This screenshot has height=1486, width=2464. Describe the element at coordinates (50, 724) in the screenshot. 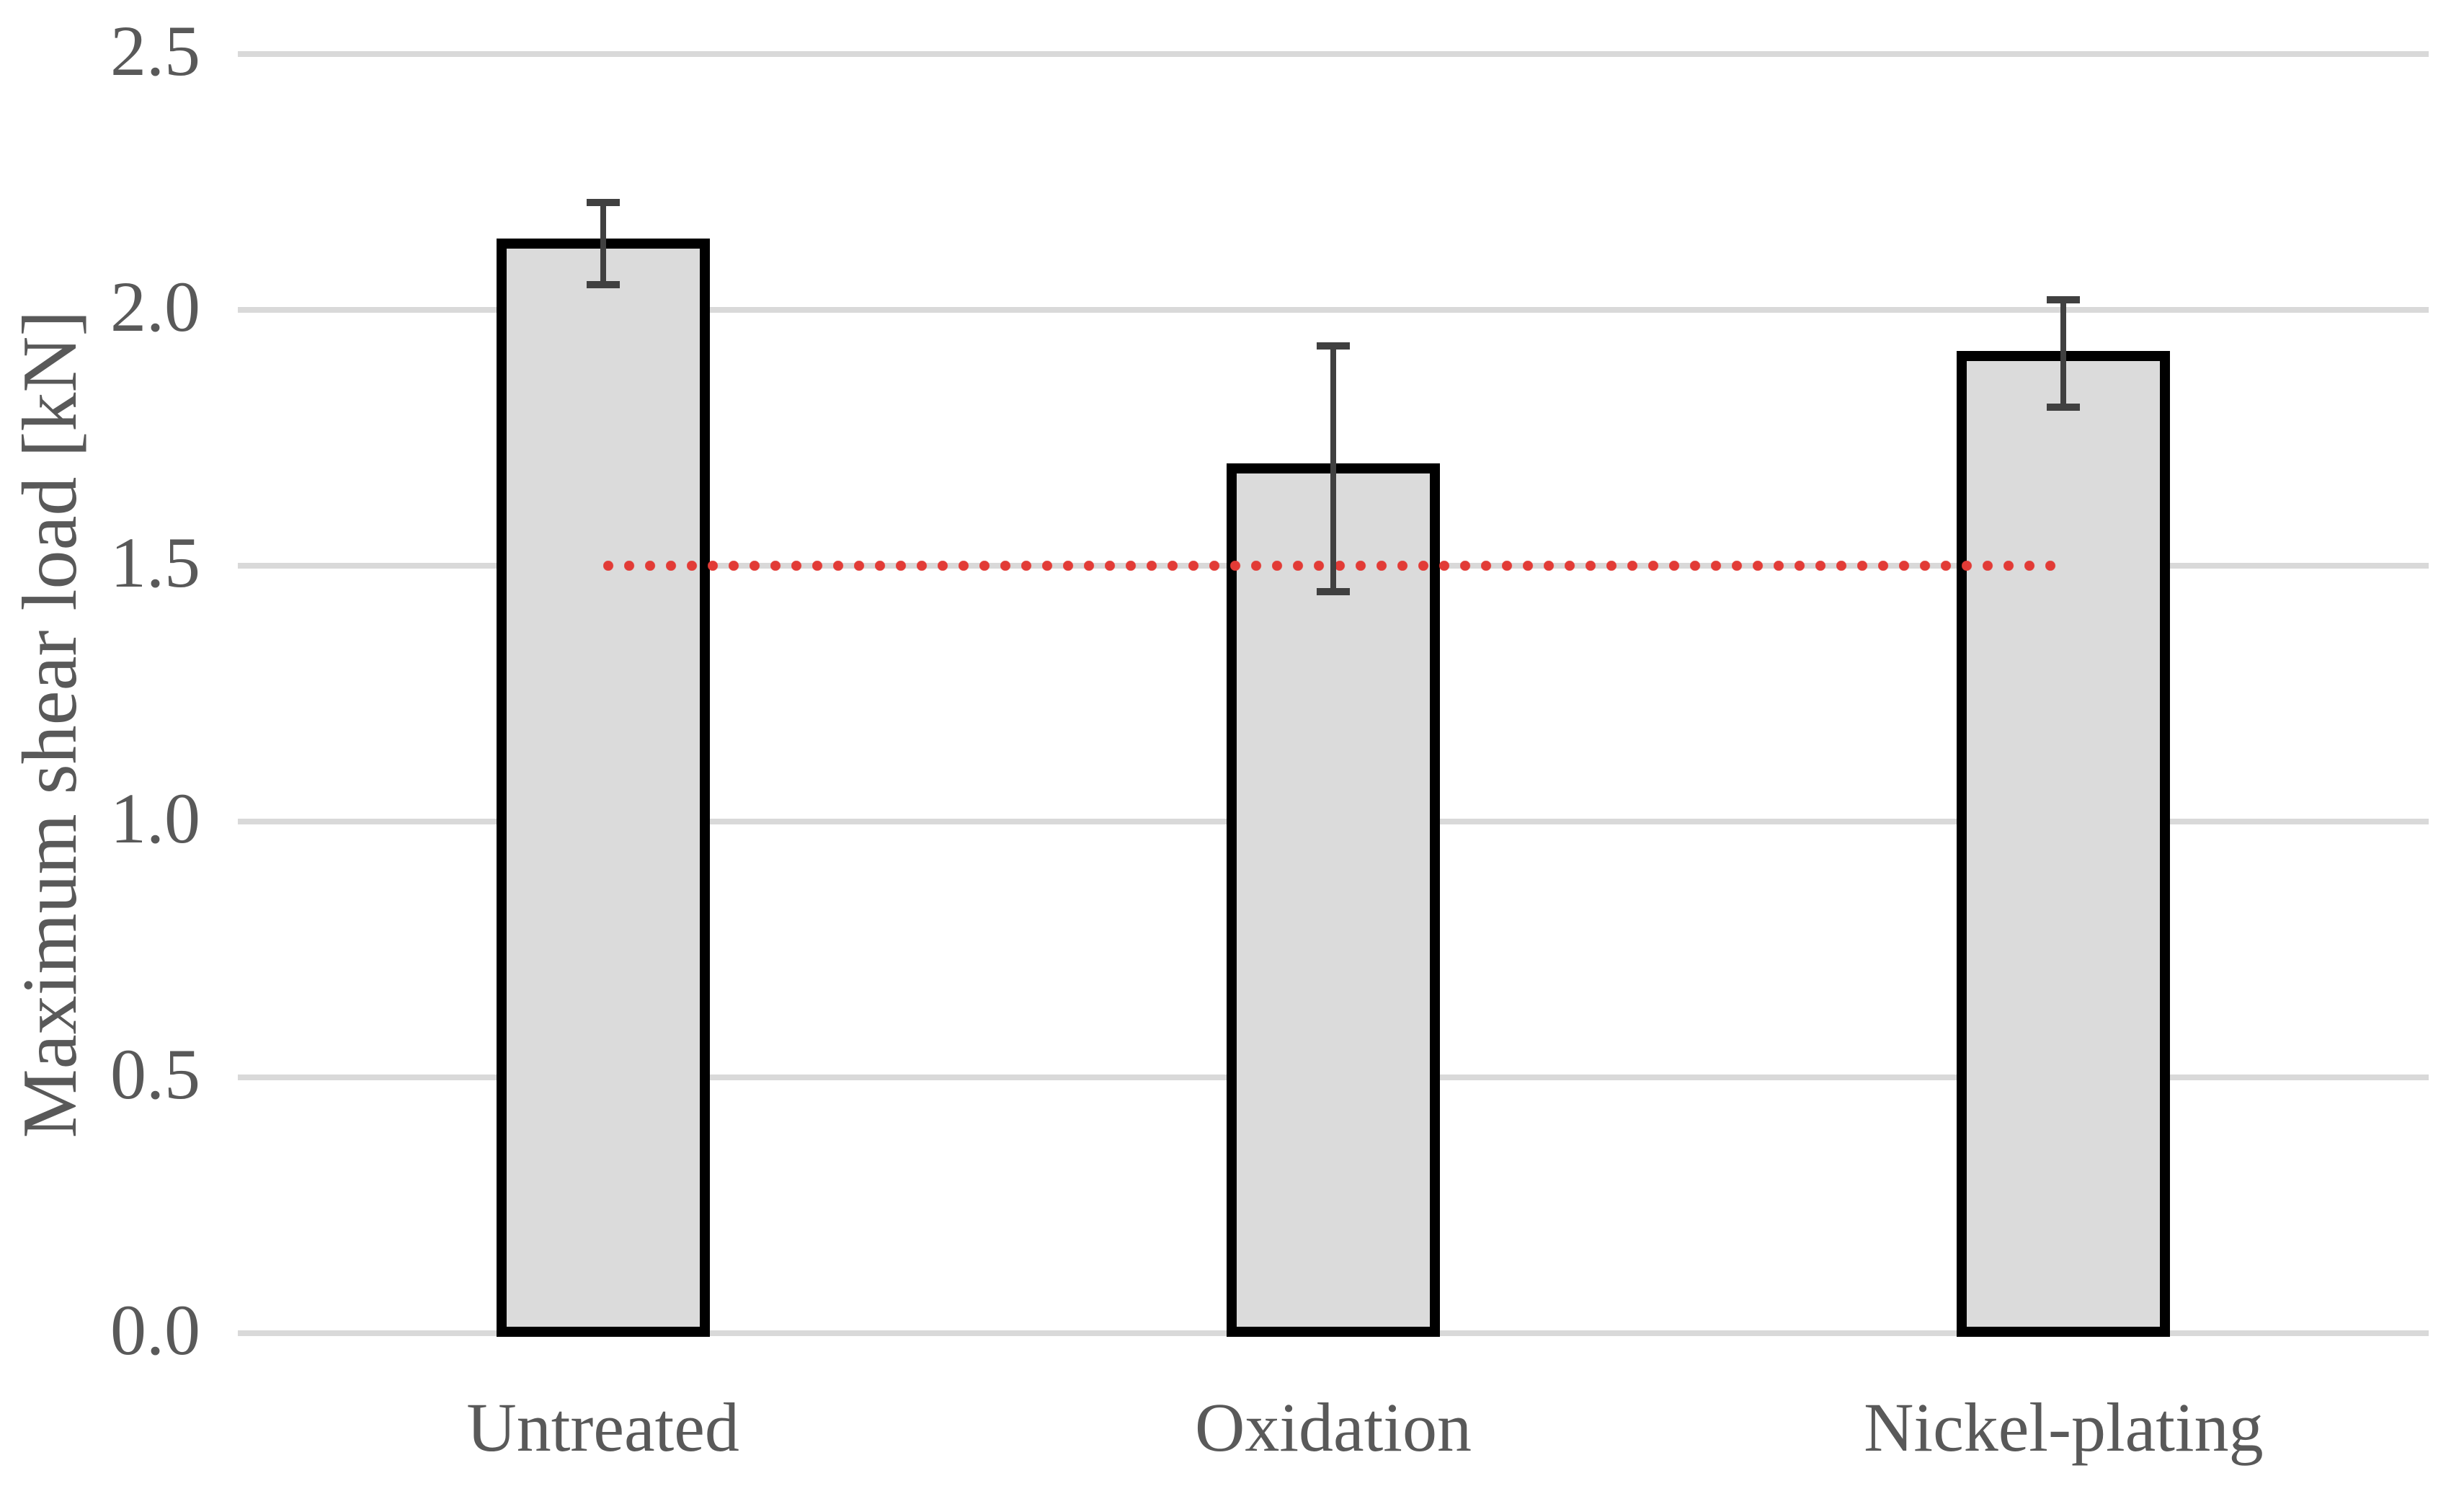

I see `y-axis-title: Maximum shear load [kN]` at that location.